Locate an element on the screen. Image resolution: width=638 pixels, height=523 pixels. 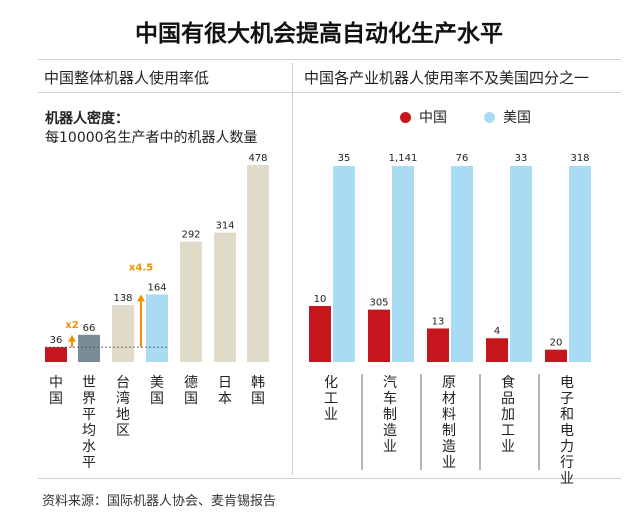
category-label: 美 is located at coordinates (157, 383).